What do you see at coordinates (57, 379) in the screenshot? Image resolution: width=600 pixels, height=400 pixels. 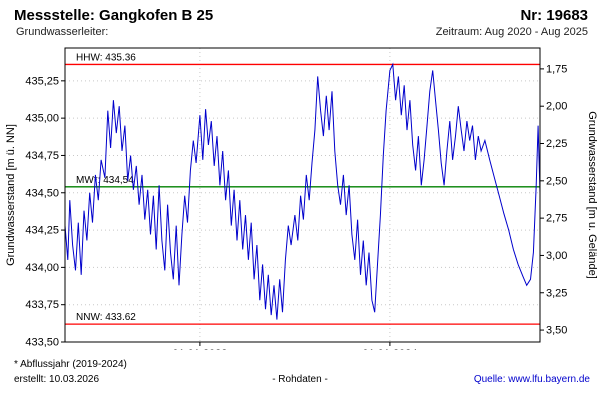 I see `created-date: erstellt: 10.03.2026` at bounding box center [57, 379].